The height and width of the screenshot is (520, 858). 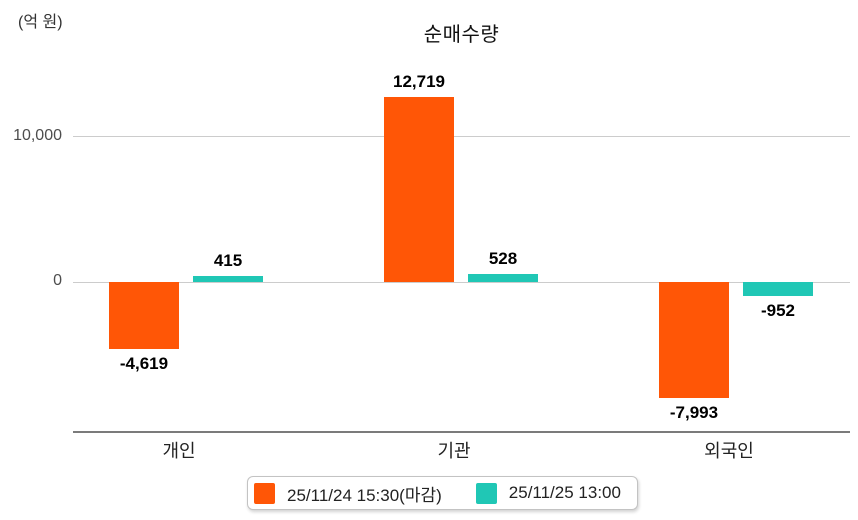 What do you see at coordinates (419, 81) in the screenshot?
I see `bar-value-label: 12,719` at bounding box center [419, 81].